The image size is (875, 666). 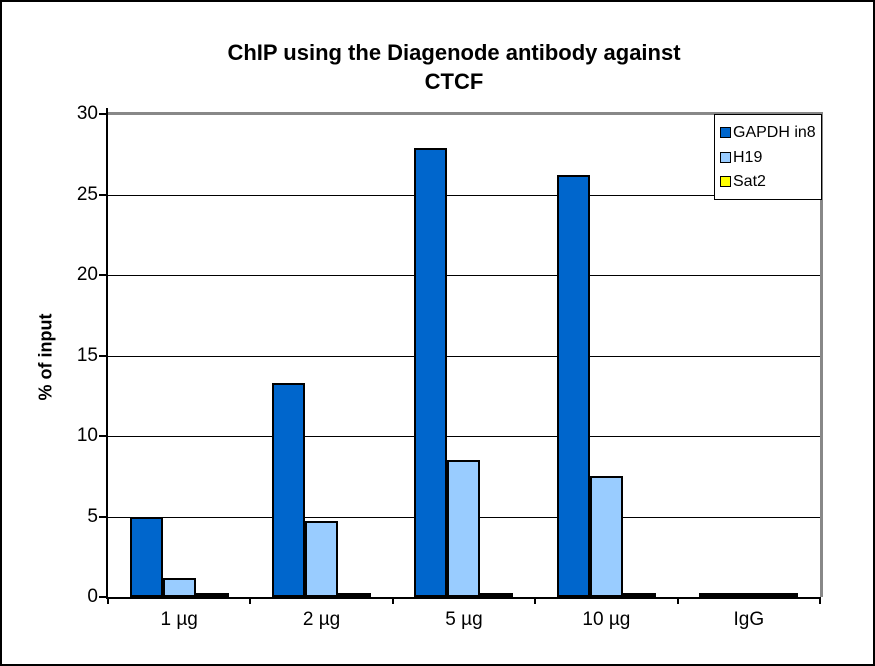 What do you see at coordinates (179, 619) in the screenshot?
I see `x-tick-label-1-µg: 1 µg` at bounding box center [179, 619].